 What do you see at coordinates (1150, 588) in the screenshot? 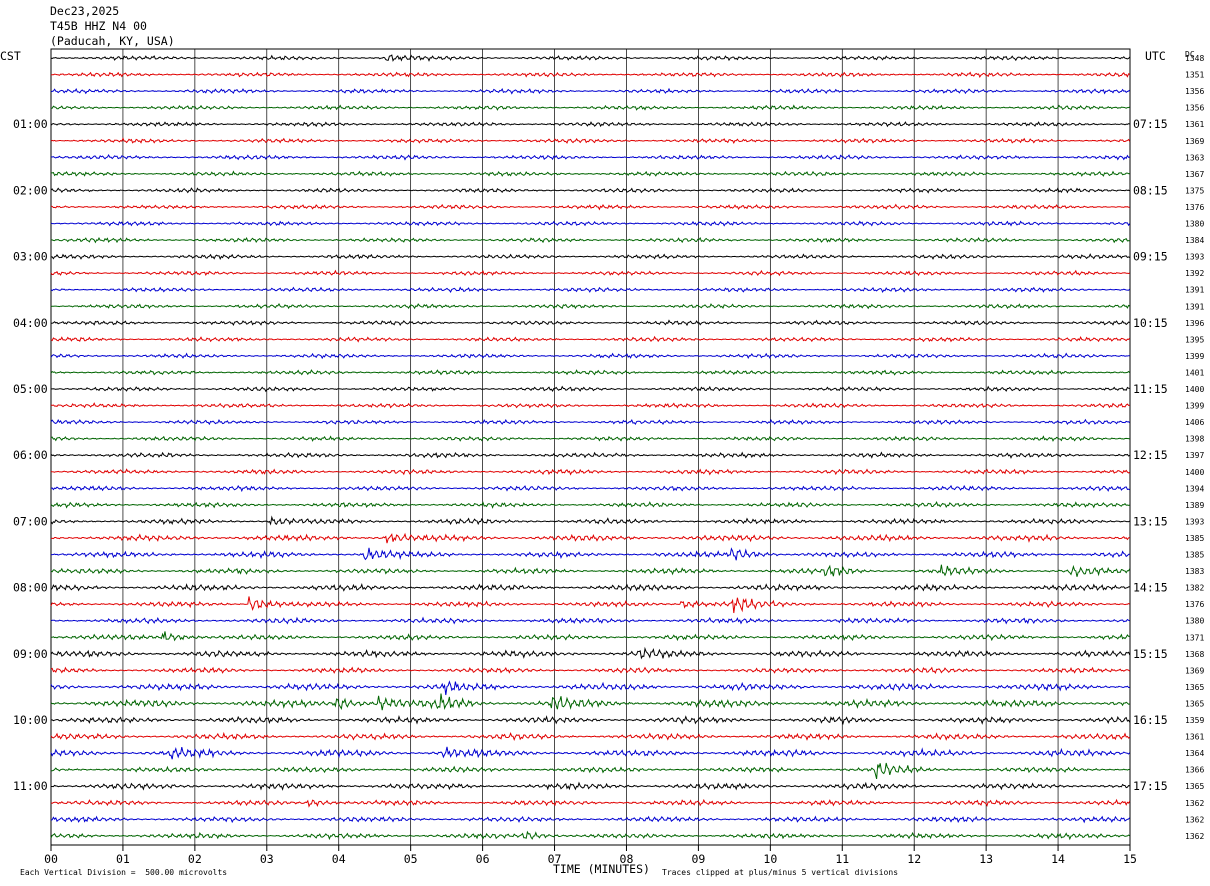
I see `right-hour-label: 14:15` at bounding box center [1150, 588].